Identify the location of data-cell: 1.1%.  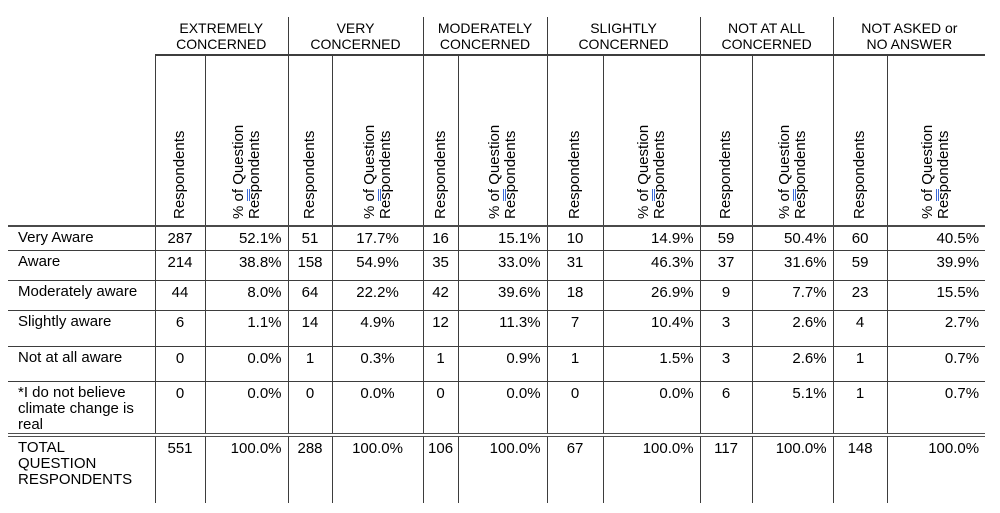
(246, 328).